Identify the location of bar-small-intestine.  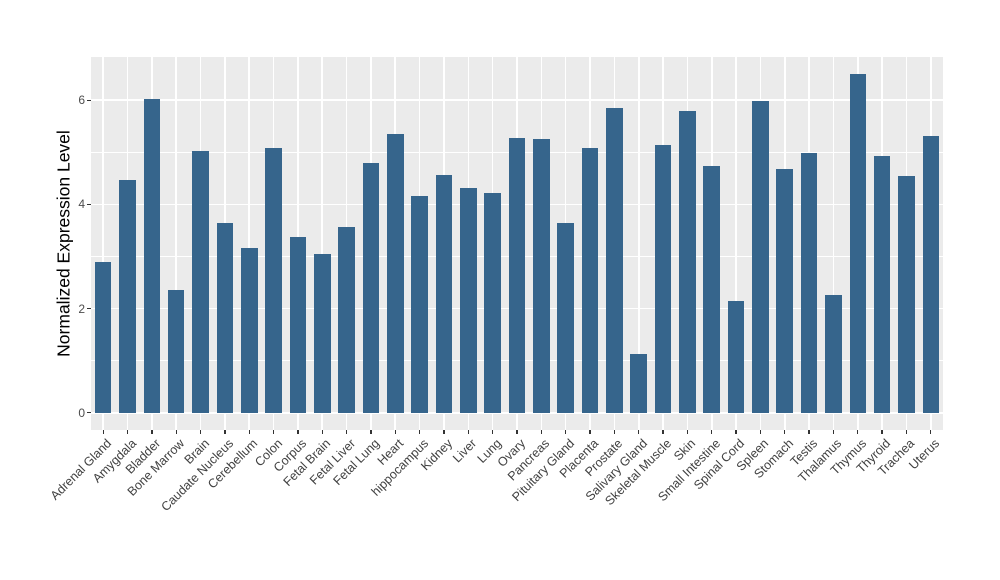
(712, 289).